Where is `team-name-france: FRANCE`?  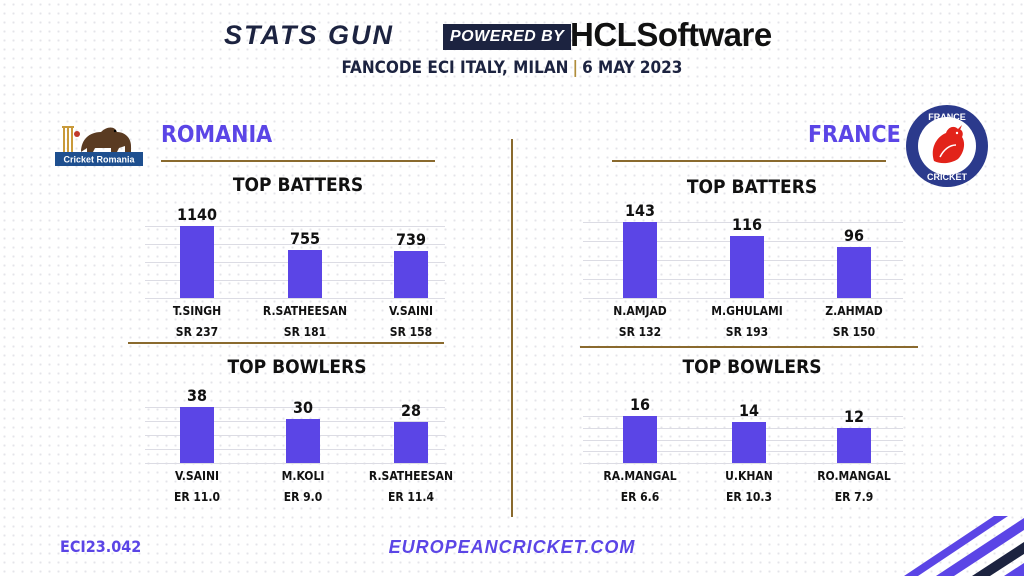 team-name-france: FRANCE is located at coordinates (854, 135).